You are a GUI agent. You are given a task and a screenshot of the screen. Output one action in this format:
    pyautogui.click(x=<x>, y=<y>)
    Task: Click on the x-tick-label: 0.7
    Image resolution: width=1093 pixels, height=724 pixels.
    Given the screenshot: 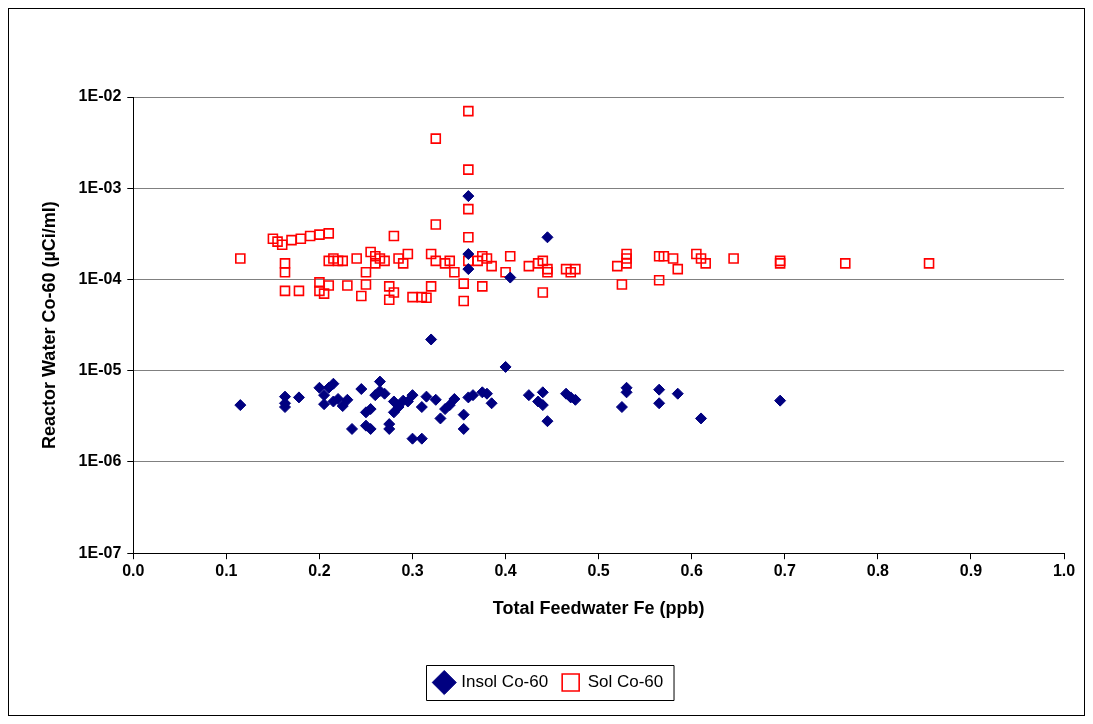 What is the action you would take?
    pyautogui.click(x=785, y=571)
    